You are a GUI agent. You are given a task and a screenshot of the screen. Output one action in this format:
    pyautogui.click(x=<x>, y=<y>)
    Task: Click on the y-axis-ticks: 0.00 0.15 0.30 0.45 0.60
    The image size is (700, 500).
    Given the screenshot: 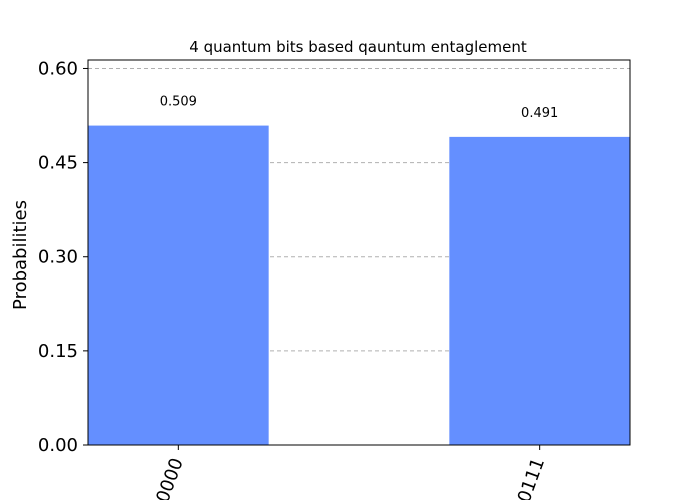 What is the action you would take?
    pyautogui.click(x=63, y=257)
    